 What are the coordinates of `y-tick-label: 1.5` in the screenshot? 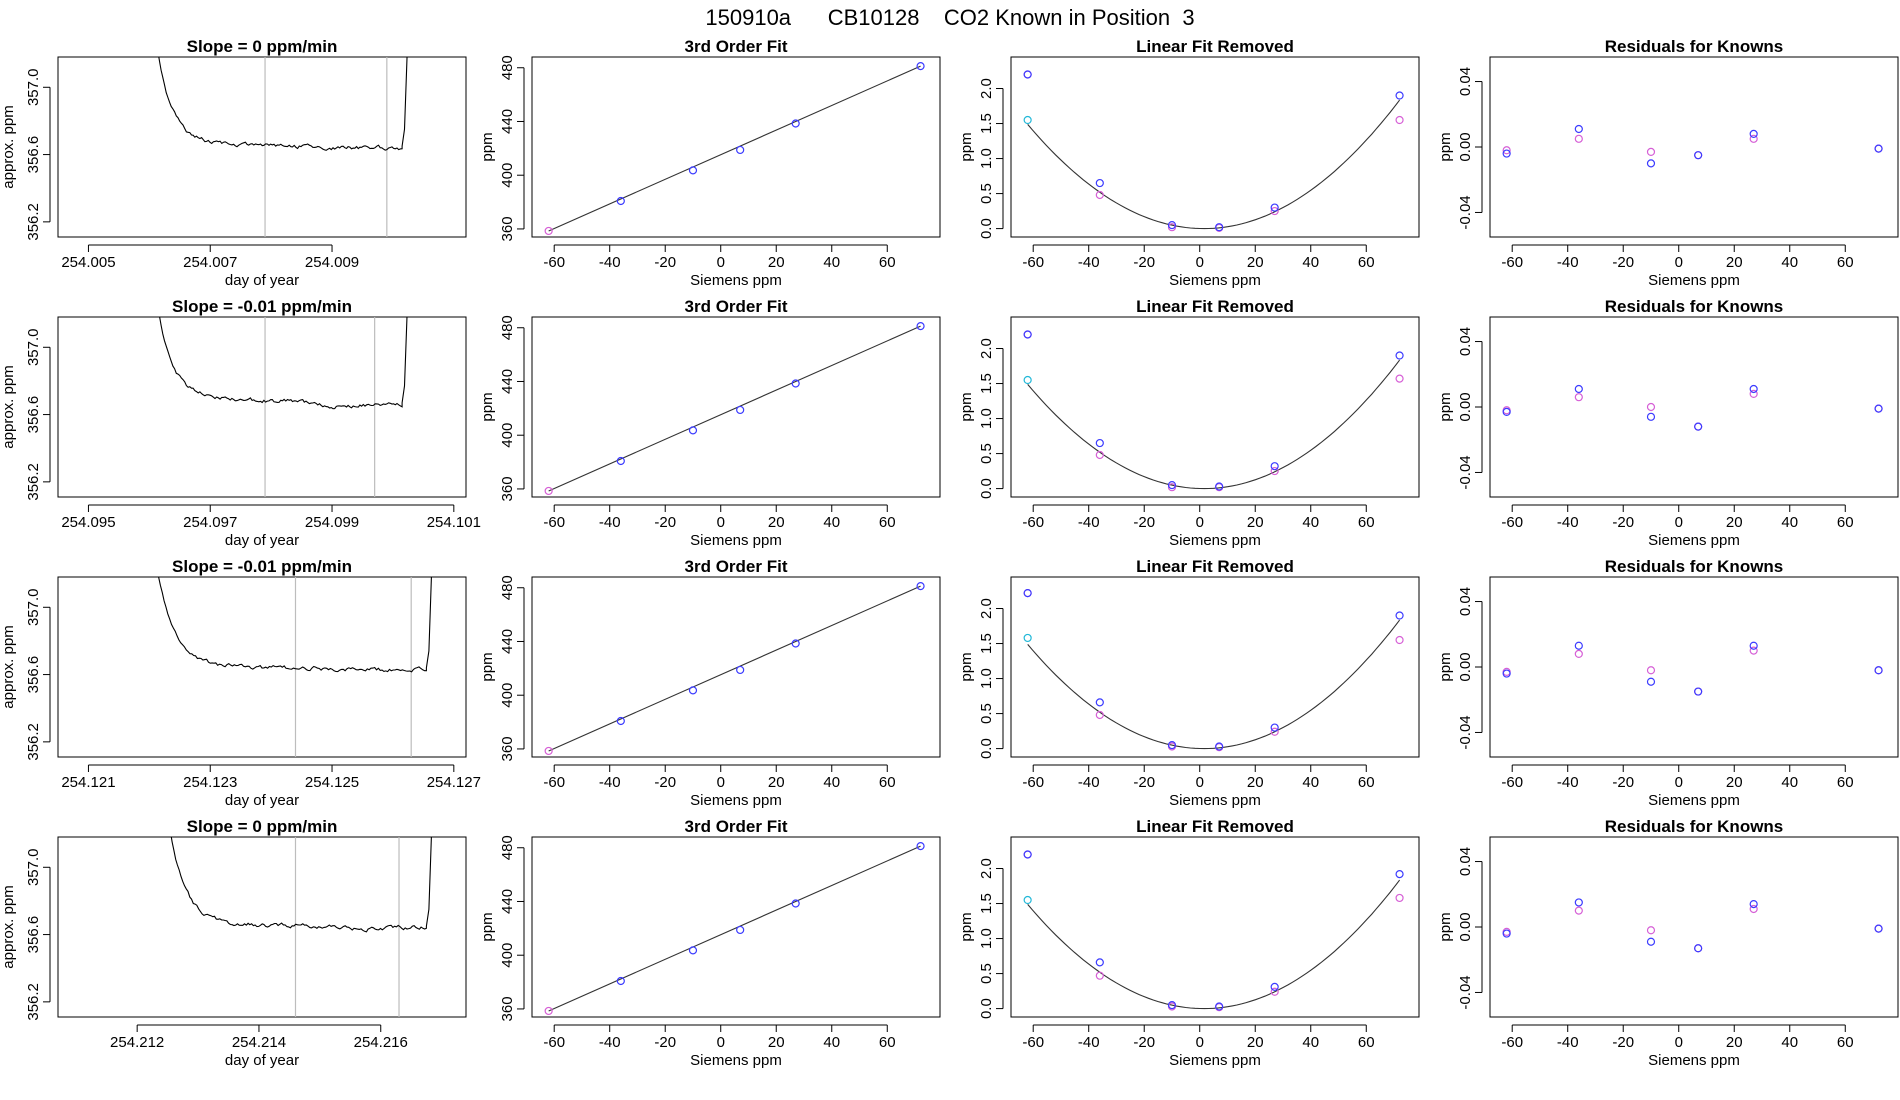 It's located at (986, 643).